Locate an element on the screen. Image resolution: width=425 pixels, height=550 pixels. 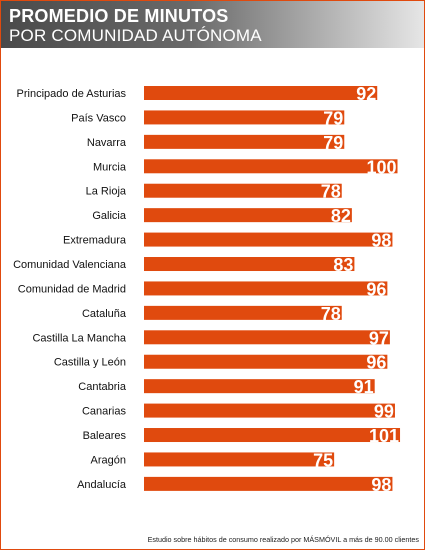
chart-subtitle: POR COMUNIDAD AUTÓNOMA is located at coordinates (135, 35).